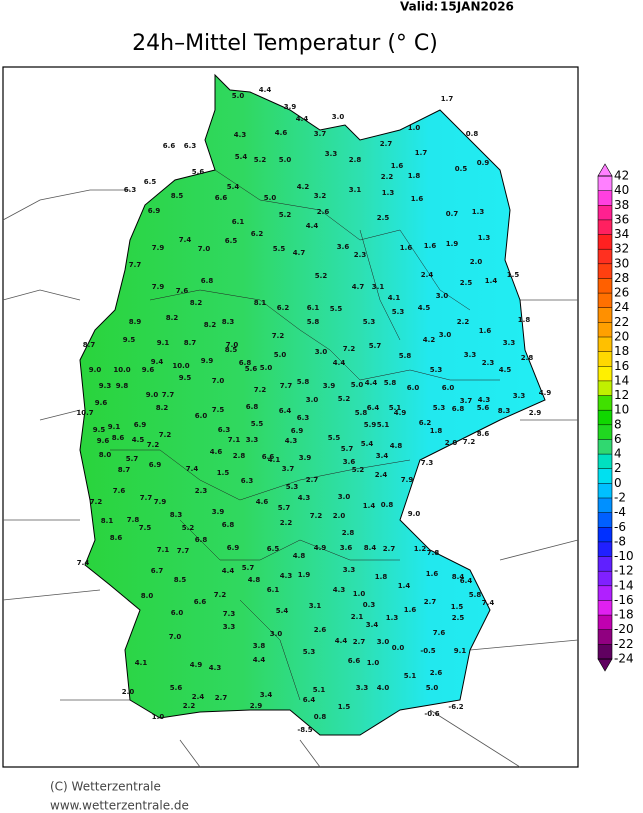  What do you see at coordinates (355, 190) in the screenshot?
I see `station-value: 3.1` at bounding box center [355, 190].